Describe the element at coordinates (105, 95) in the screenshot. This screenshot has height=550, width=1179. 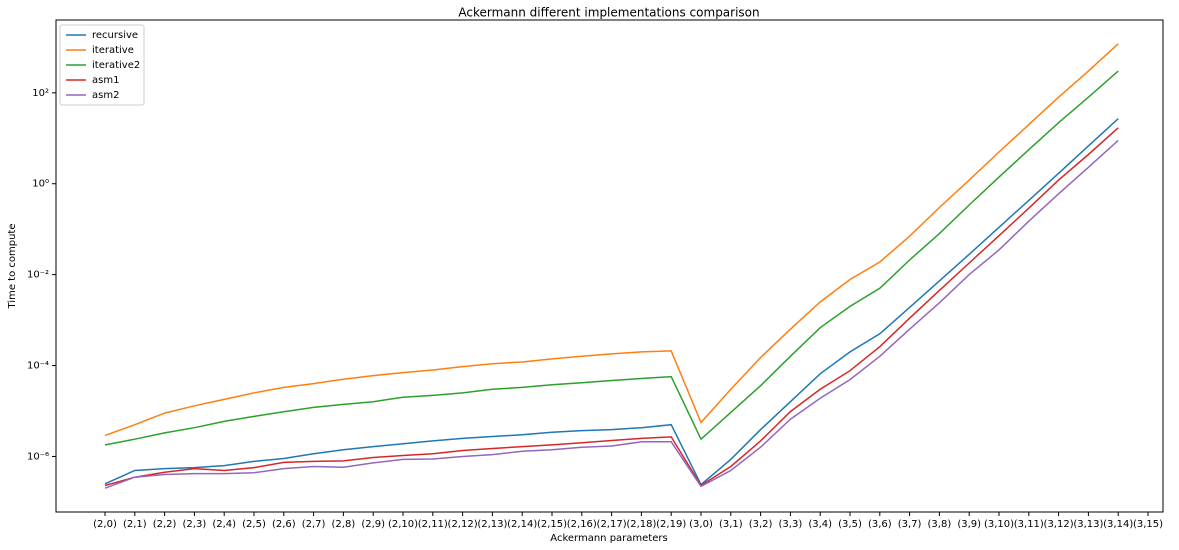
I see `legend-label: asm2` at that location.